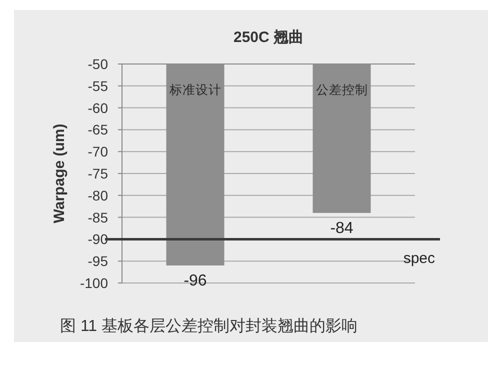 Image resolution: width=502 pixels, height=379 pixels. I want to click on y-tick-label: -60, so click(98, 108).